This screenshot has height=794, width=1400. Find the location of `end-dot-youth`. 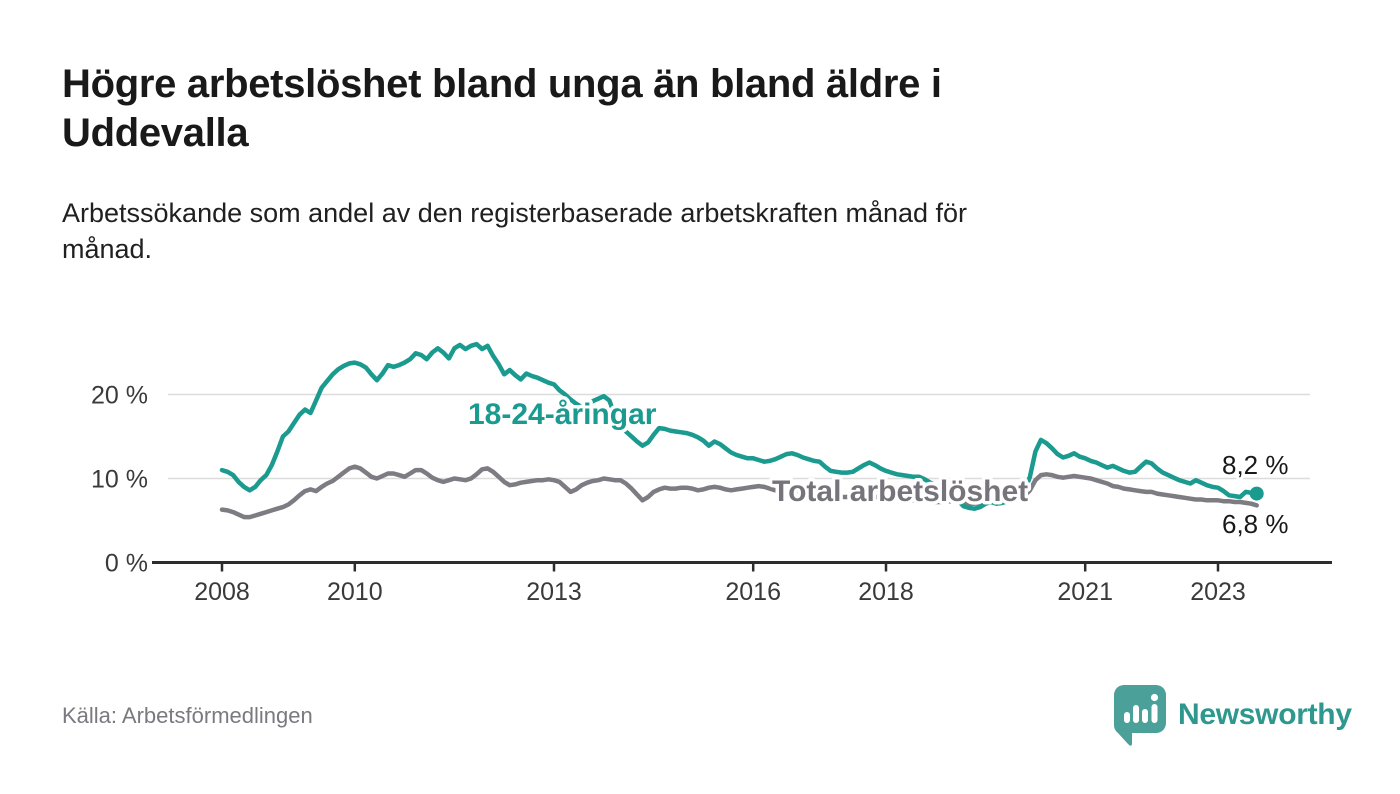

end-dot-youth is located at coordinates (1256, 493).